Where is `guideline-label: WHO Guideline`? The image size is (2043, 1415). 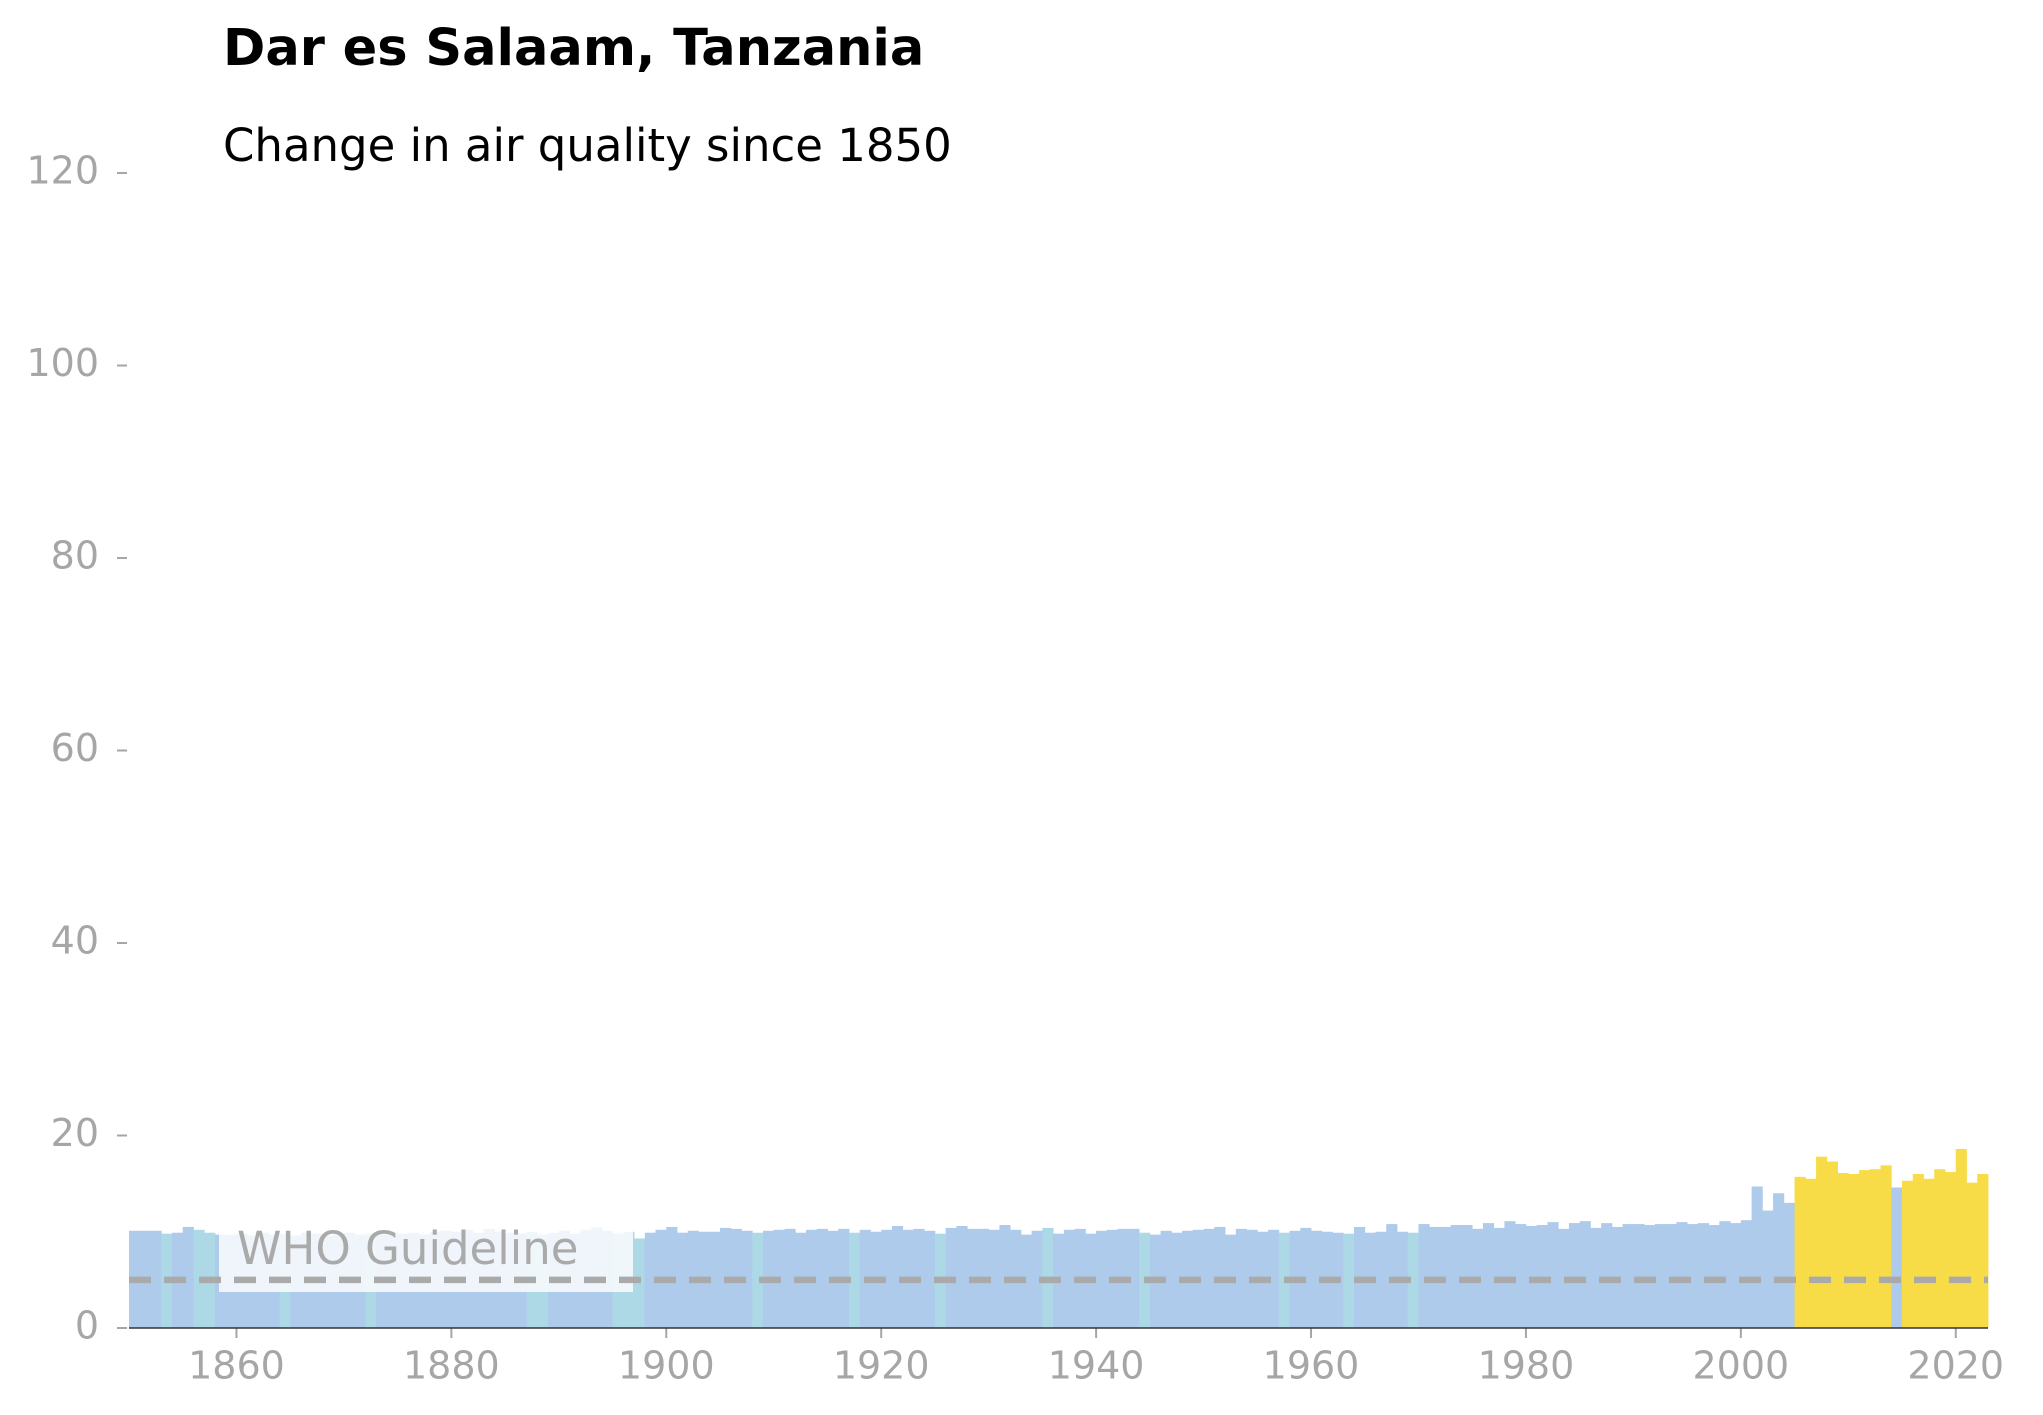
guideline-label: WHO Guideline is located at coordinates (407, 1248).